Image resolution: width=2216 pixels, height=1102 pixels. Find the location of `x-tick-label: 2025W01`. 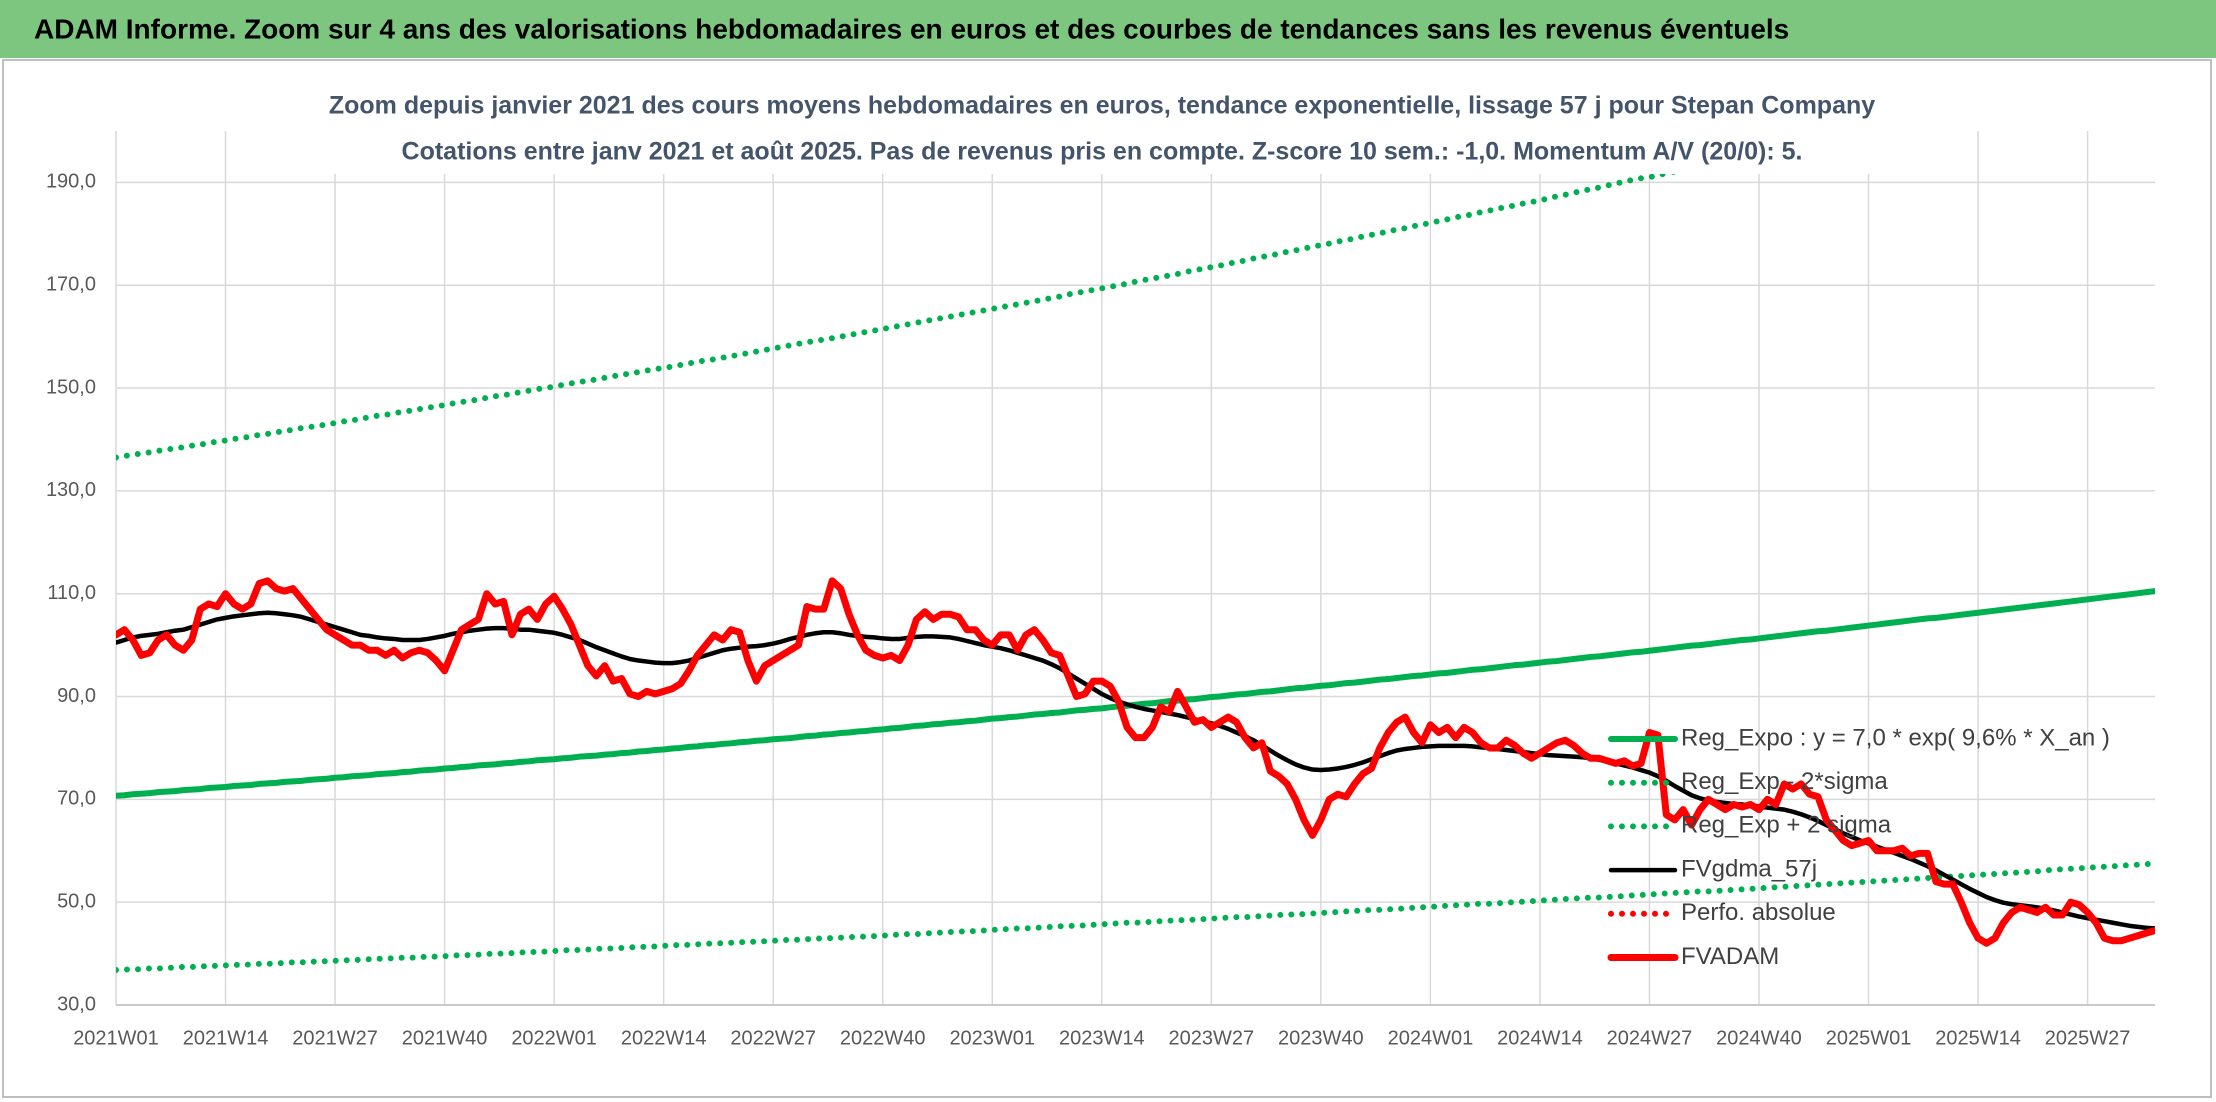

x-tick-label: 2025W01 is located at coordinates (1869, 1038).